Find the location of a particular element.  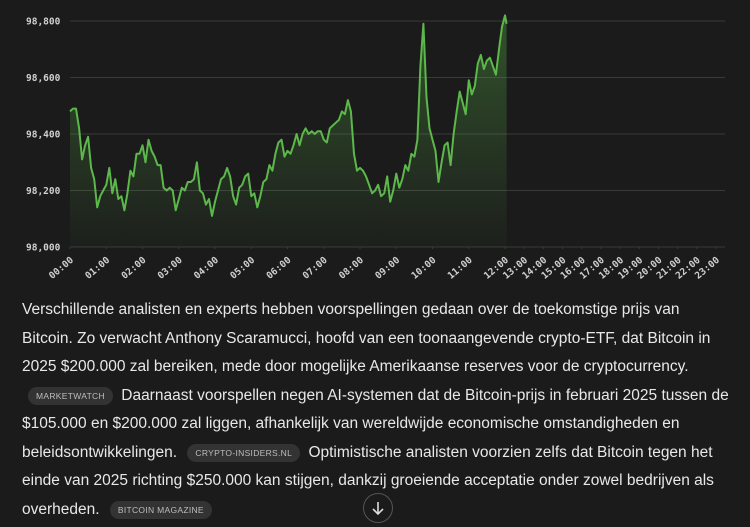

x-tick-label: 09:00 is located at coordinates (387, 268).